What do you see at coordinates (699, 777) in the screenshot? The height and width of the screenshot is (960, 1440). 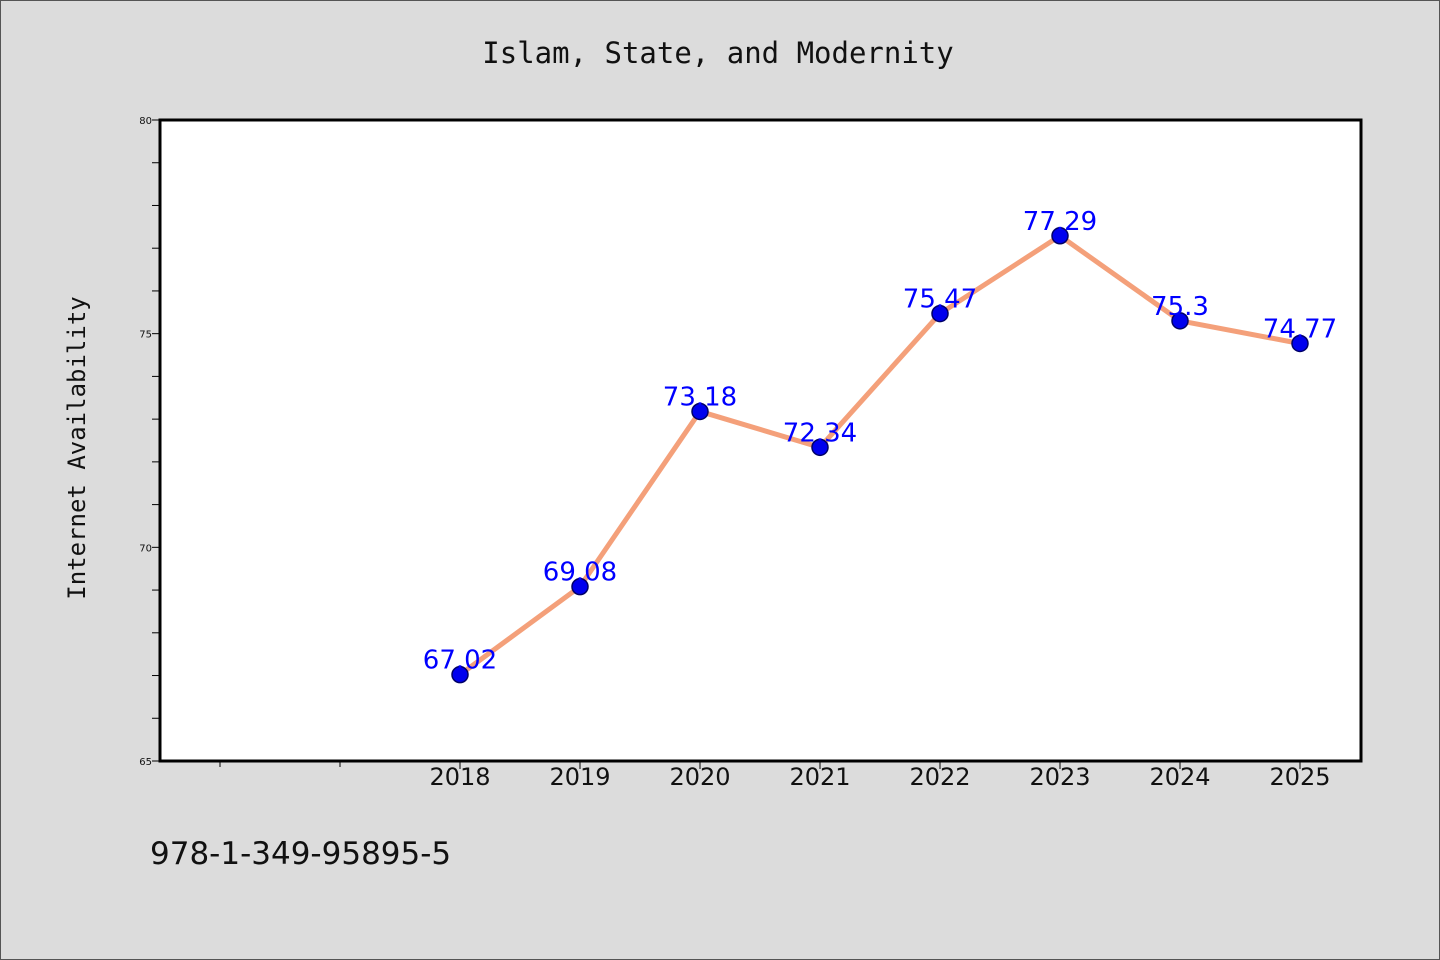 I see `x-tick-label: 2020` at bounding box center [699, 777].